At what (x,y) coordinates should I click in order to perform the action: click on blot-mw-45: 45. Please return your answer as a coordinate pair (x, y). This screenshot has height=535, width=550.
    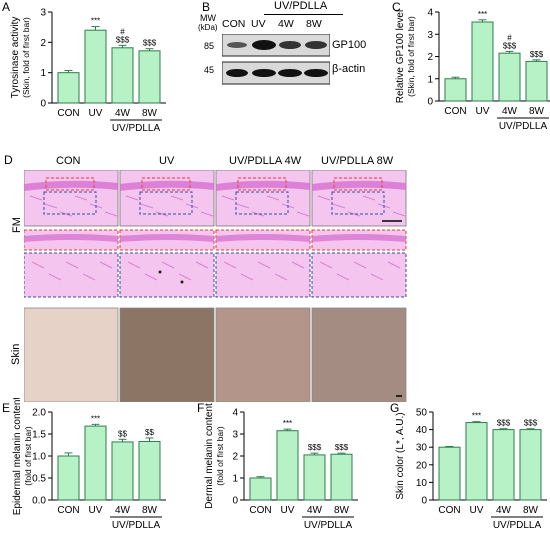
    Looking at the image, I should click on (209, 70).